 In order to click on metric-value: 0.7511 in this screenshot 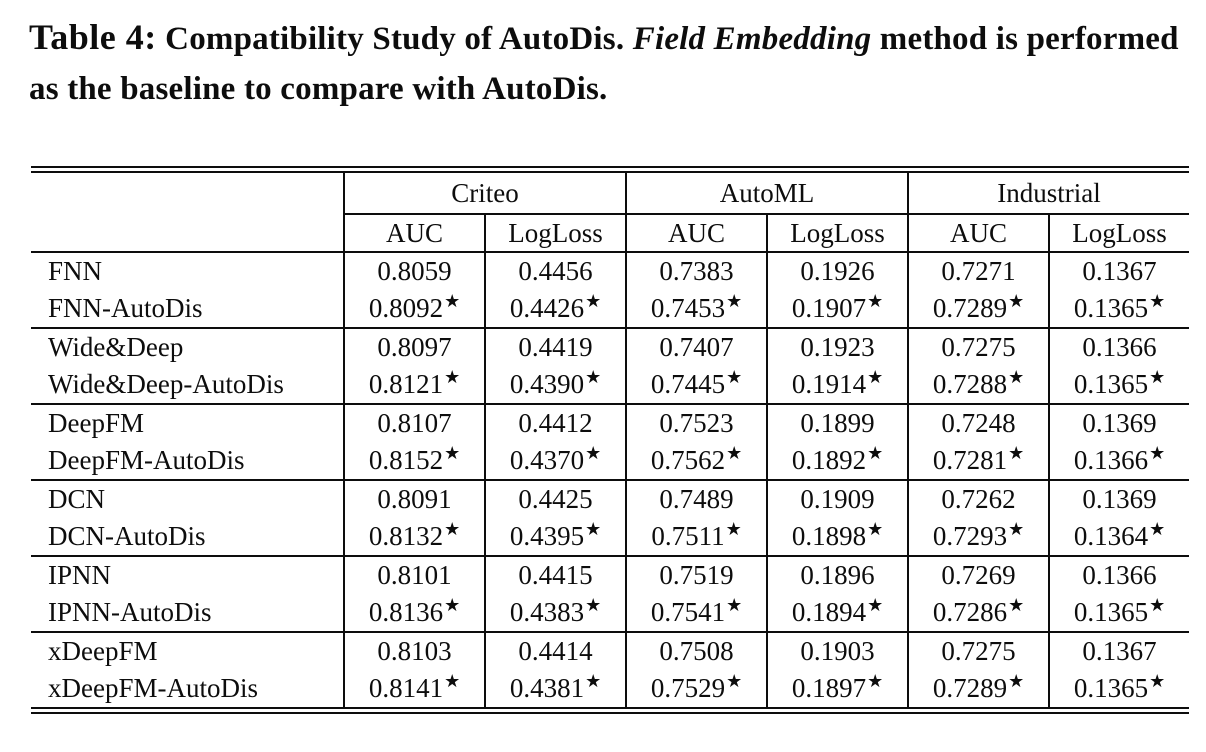, I will do `click(688, 536)`.